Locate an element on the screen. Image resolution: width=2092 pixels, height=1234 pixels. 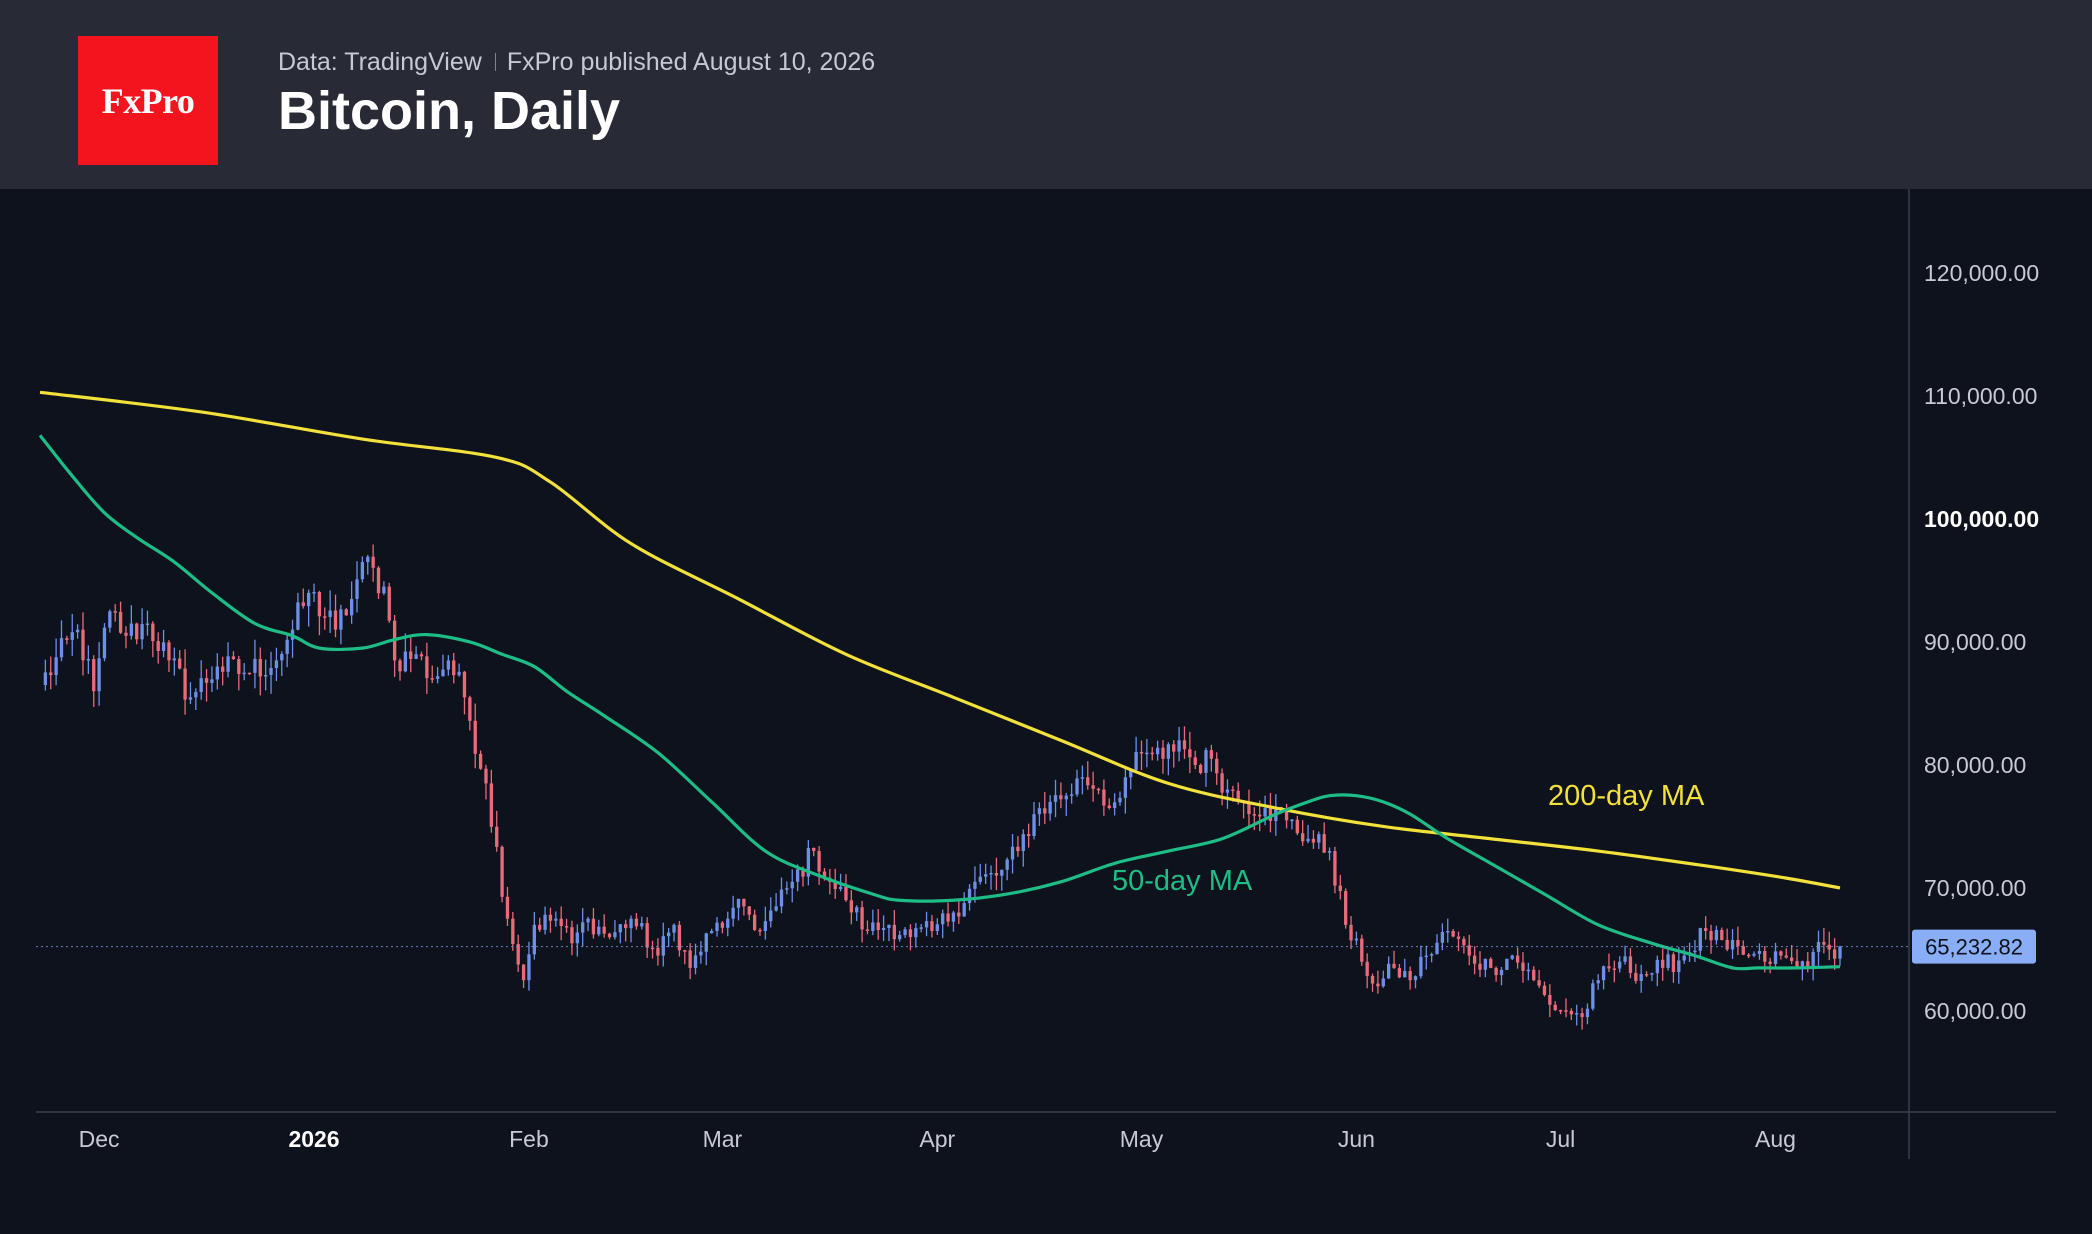
ma-50-label: 50-day MA is located at coordinates (1182, 881).